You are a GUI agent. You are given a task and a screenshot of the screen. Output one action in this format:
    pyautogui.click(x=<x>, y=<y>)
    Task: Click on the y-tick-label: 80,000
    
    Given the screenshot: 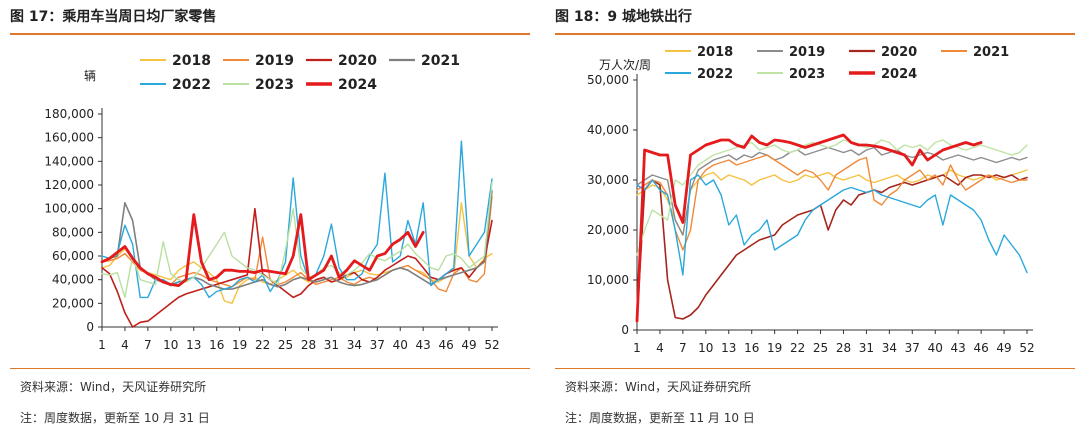 What is the action you would take?
    pyautogui.click(x=73, y=232)
    